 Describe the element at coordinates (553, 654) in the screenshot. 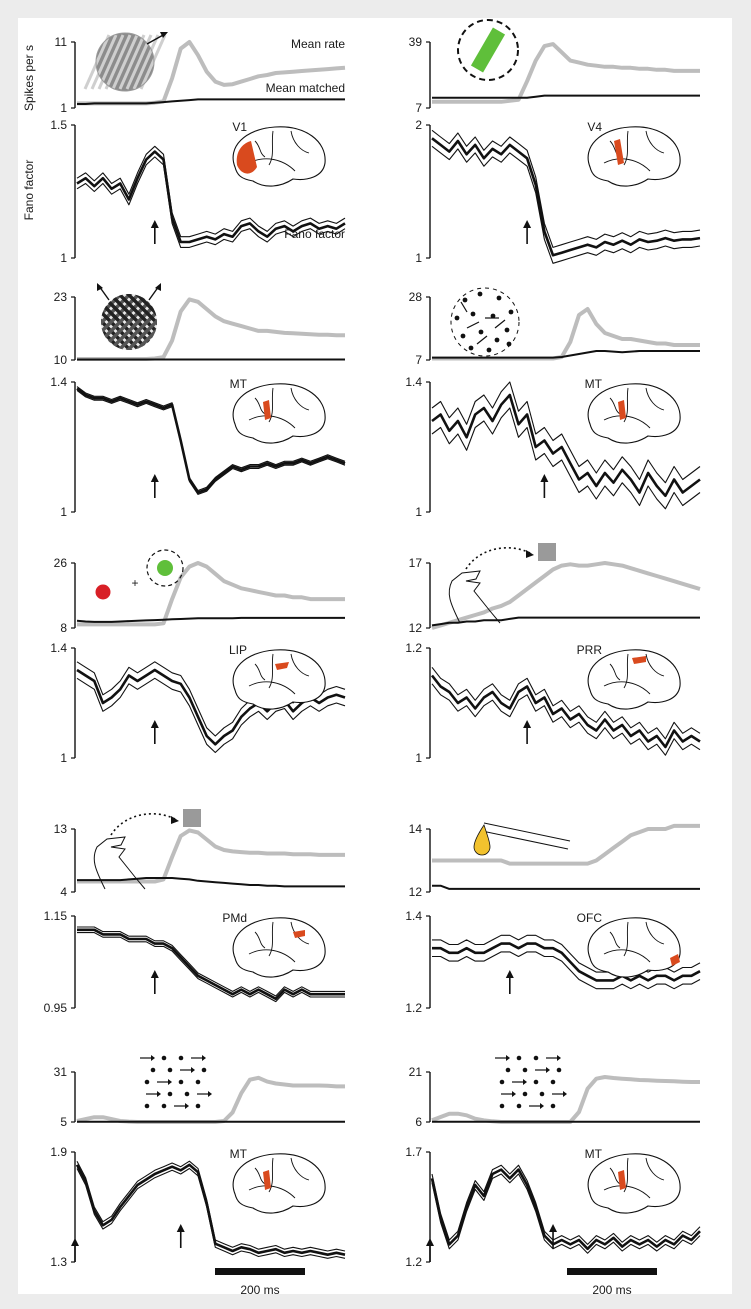

I see `panel-F: 17 12 1.2 1 PRR` at that location.